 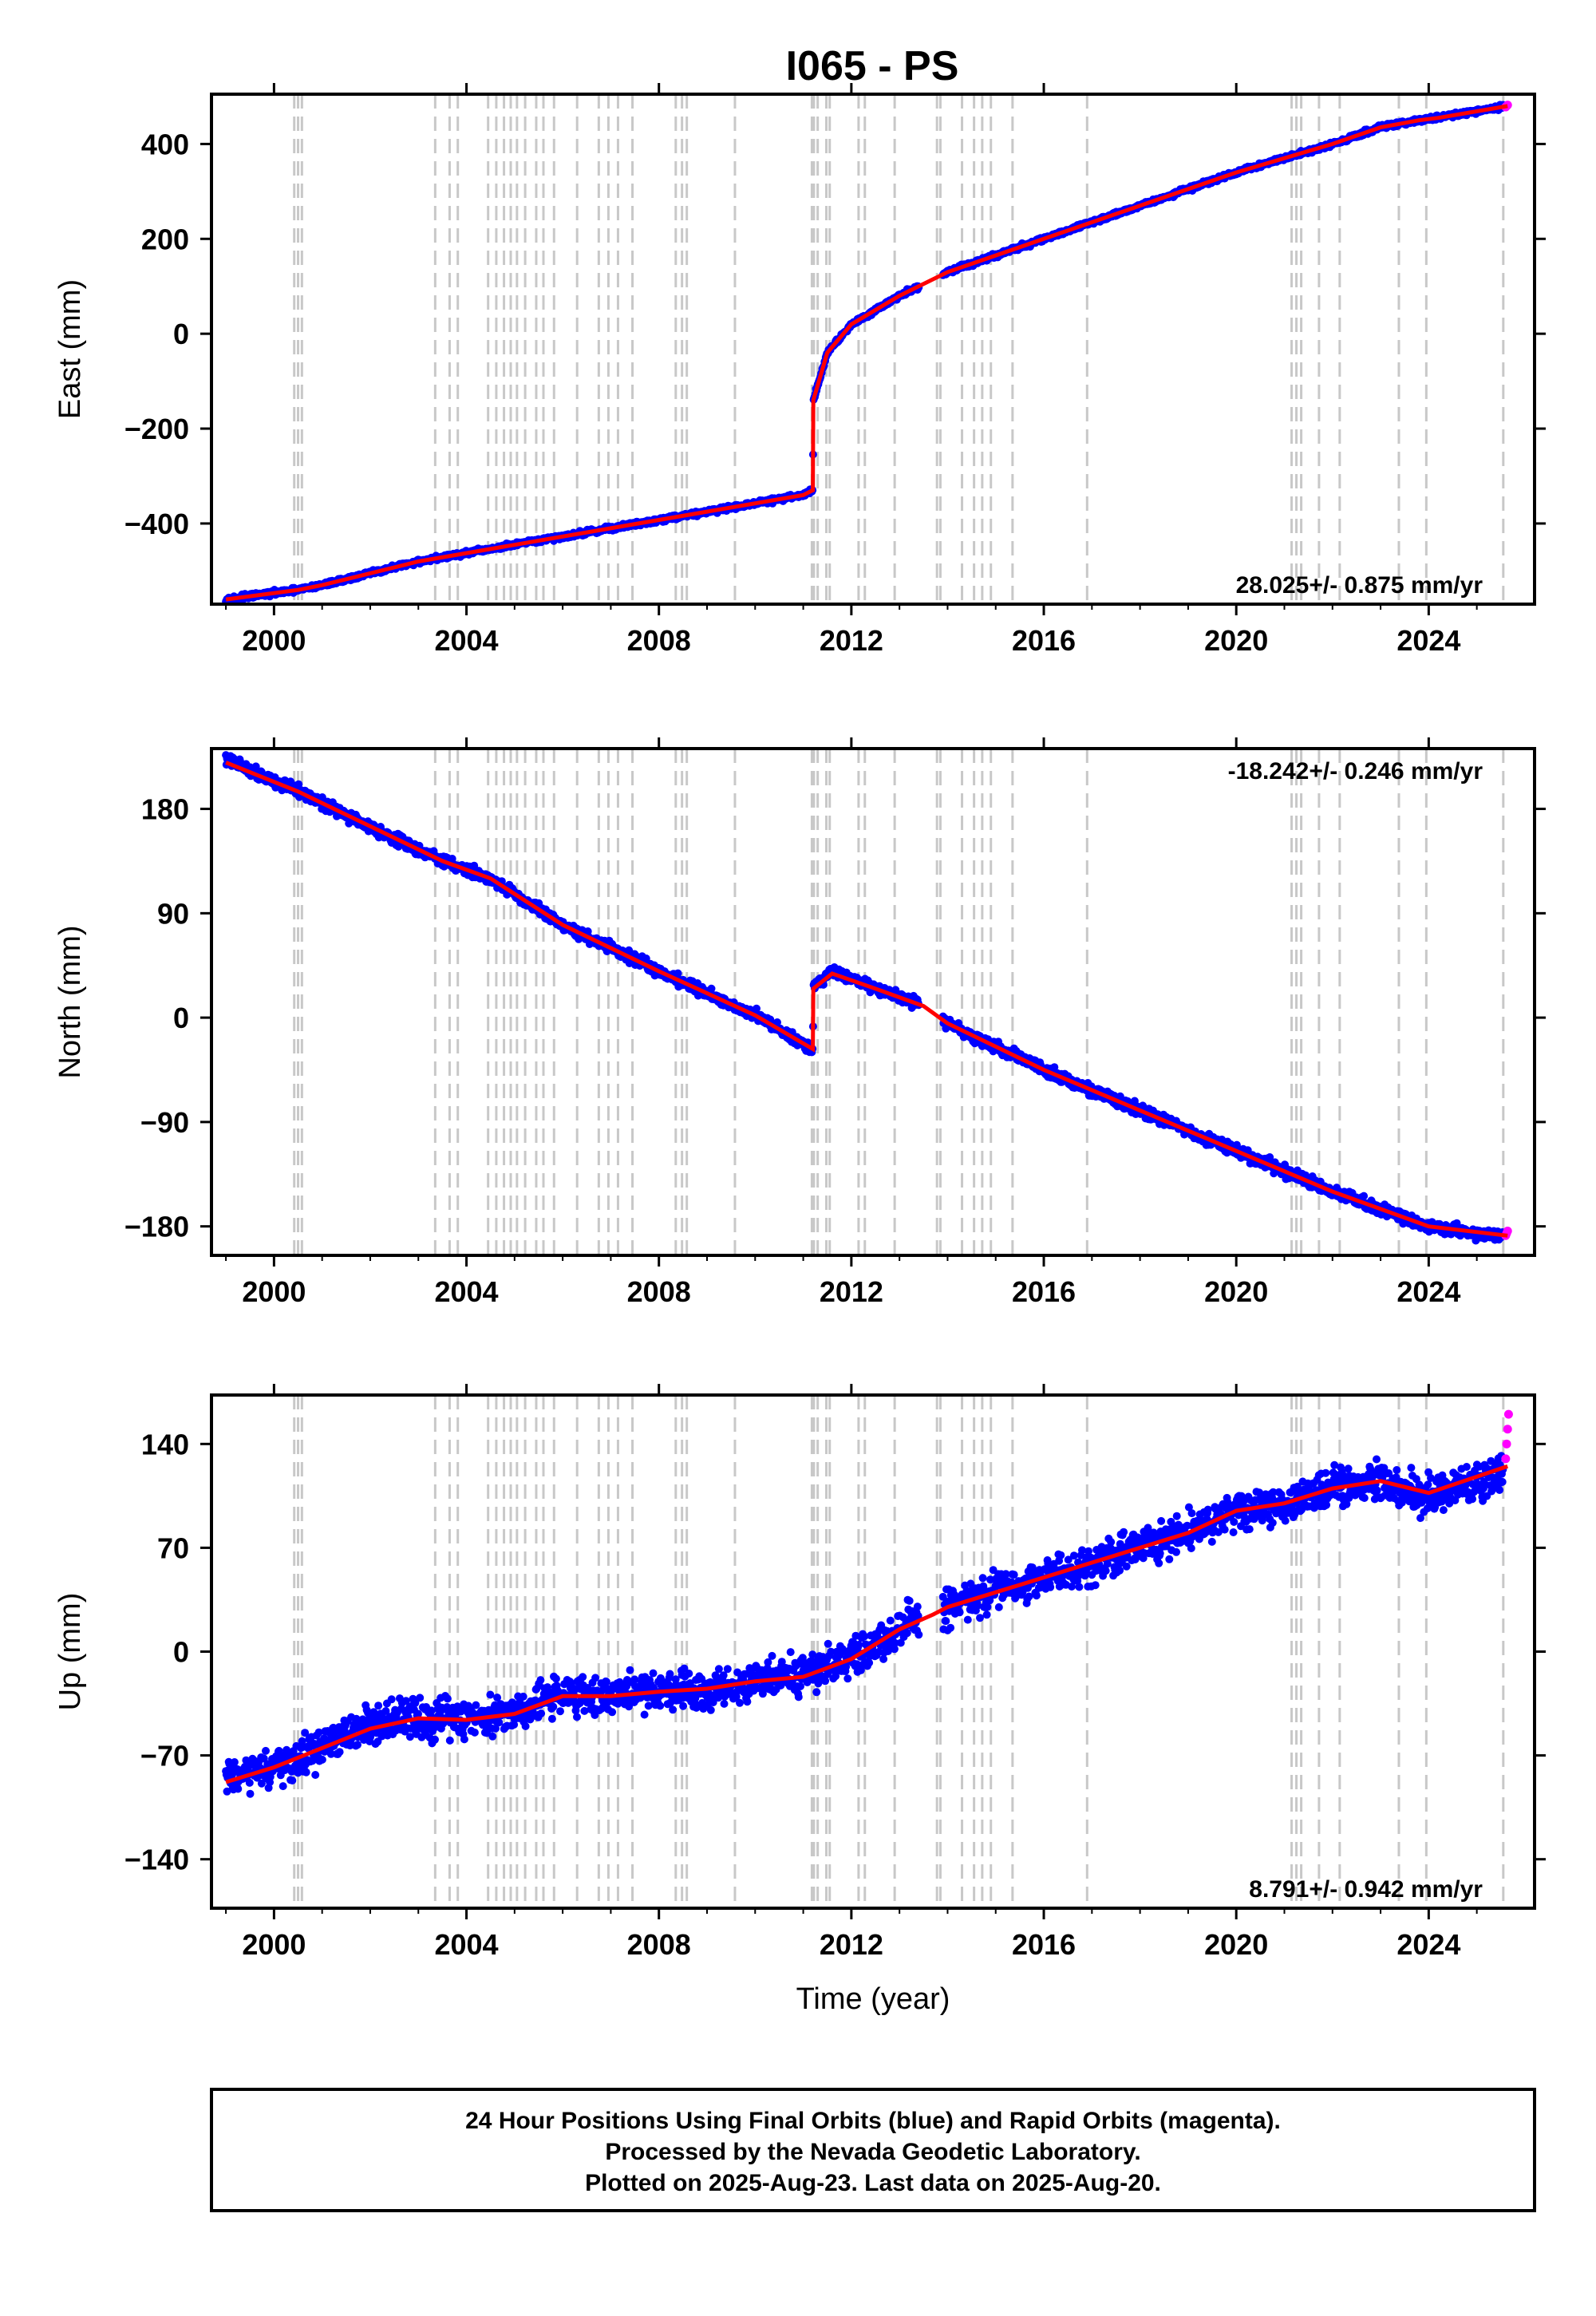 I want to click on east-x-tick-label: 2024, so click(x=1428, y=640).